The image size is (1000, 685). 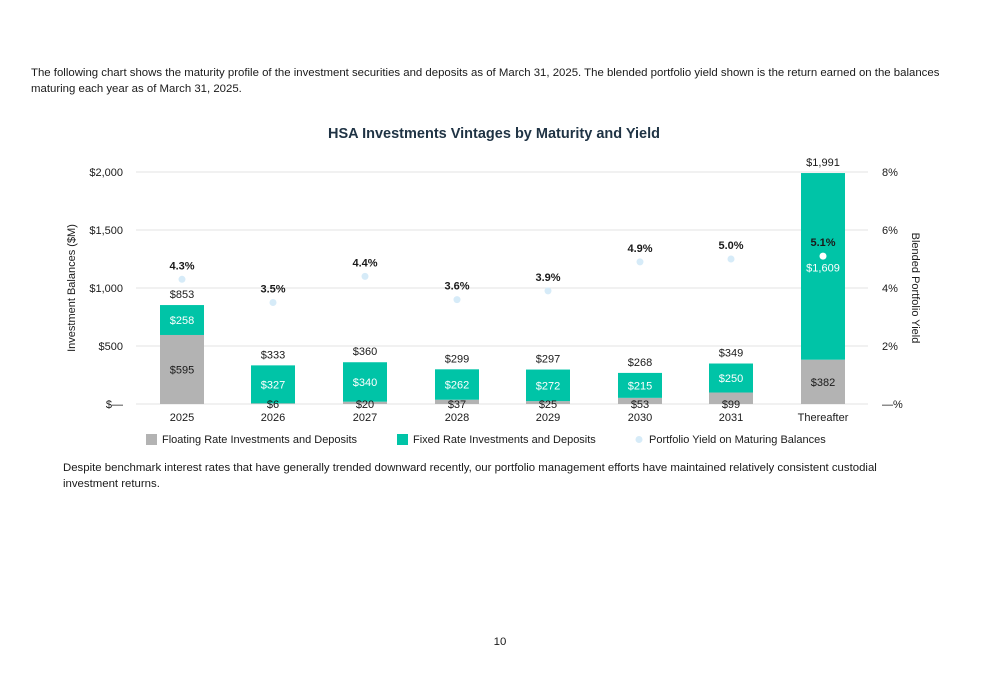 What do you see at coordinates (182, 295) in the screenshot?
I see `data-label-total: $853` at bounding box center [182, 295].